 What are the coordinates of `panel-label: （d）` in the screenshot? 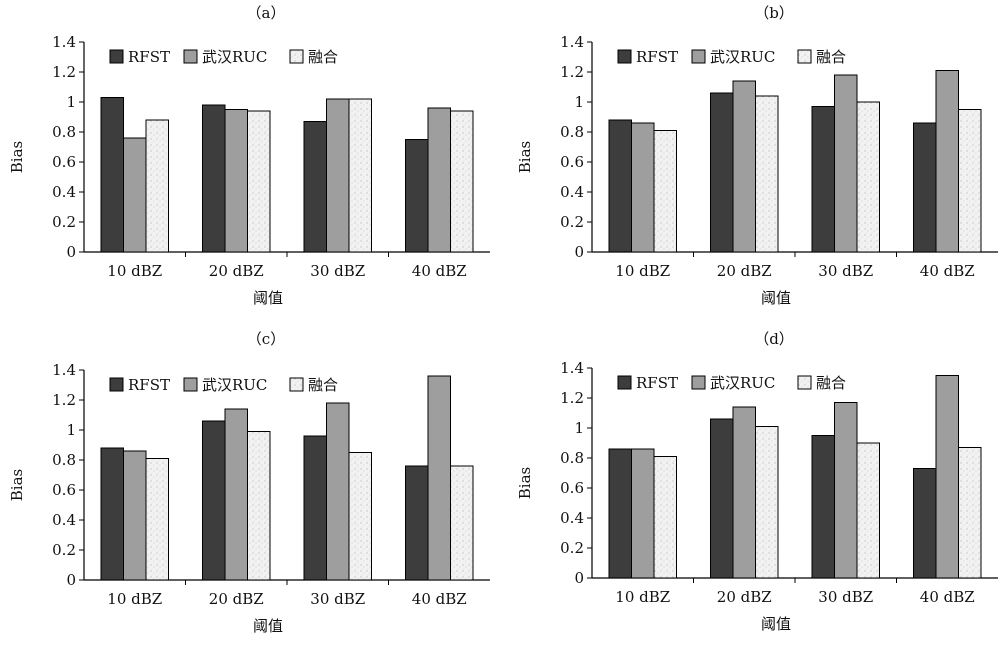 It's located at (774, 339).